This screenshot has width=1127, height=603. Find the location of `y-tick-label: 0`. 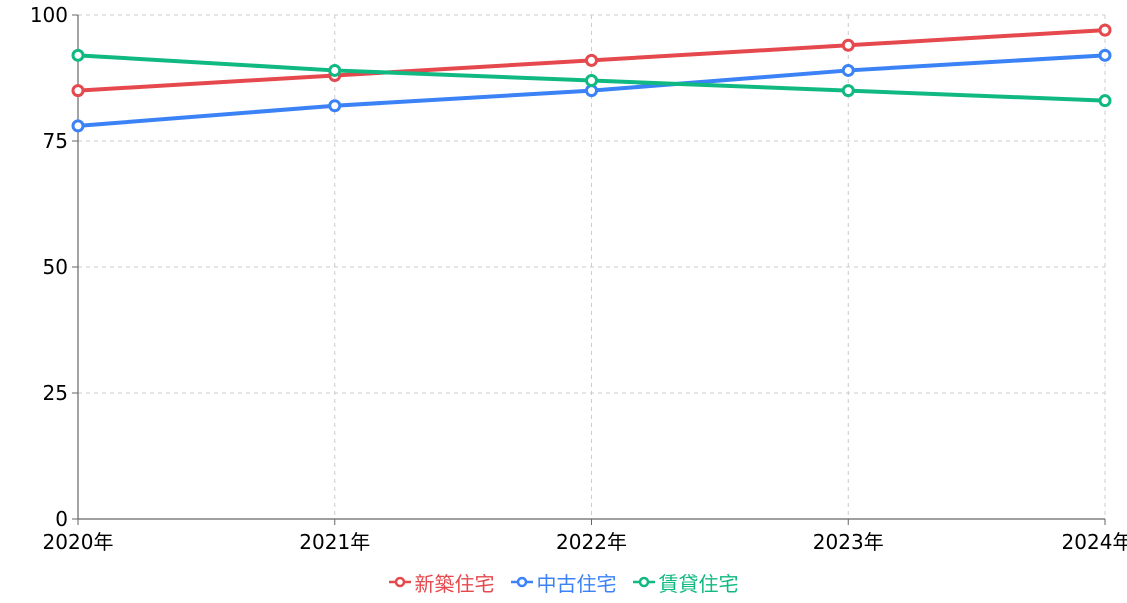

y-tick-label: 0 is located at coordinates (61, 519).